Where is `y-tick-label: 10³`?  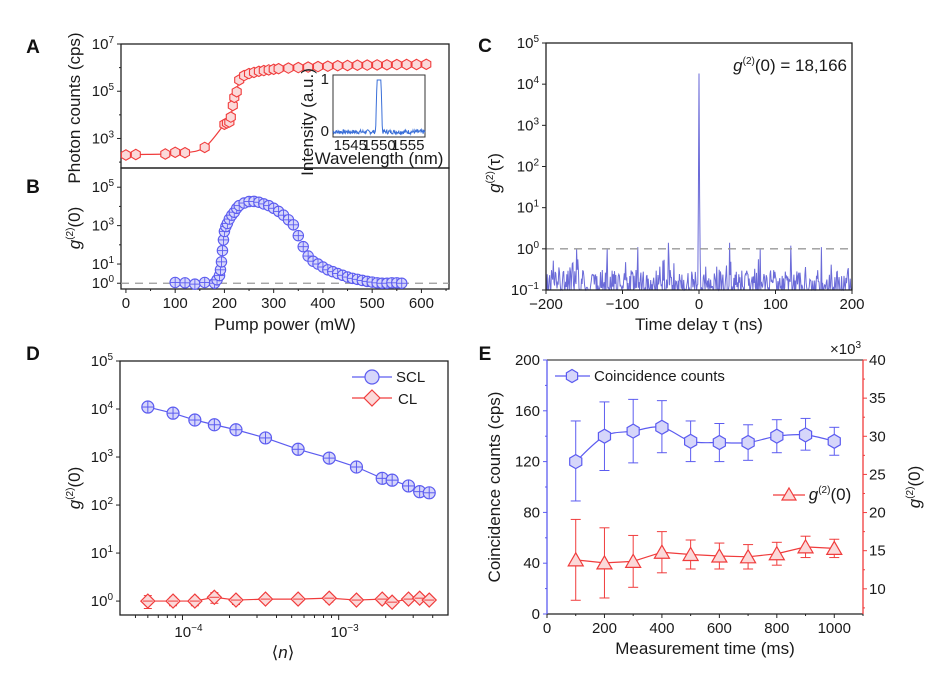
y-tick-label: 10³ is located at coordinates (103, 138).